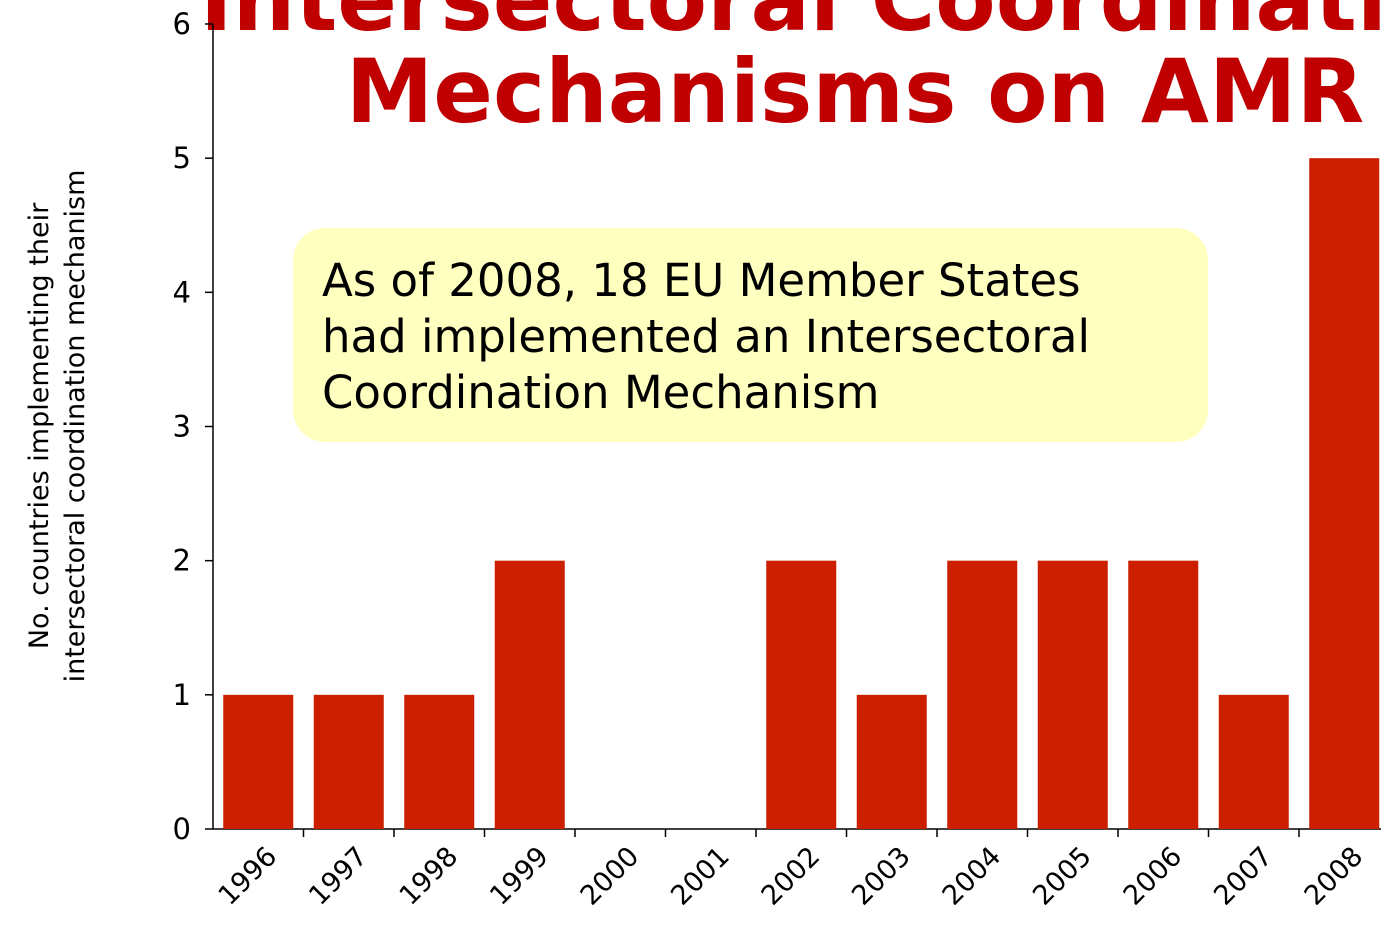 The height and width of the screenshot is (930, 1381). I want to click on y-tick-label: 0, so click(182, 829).